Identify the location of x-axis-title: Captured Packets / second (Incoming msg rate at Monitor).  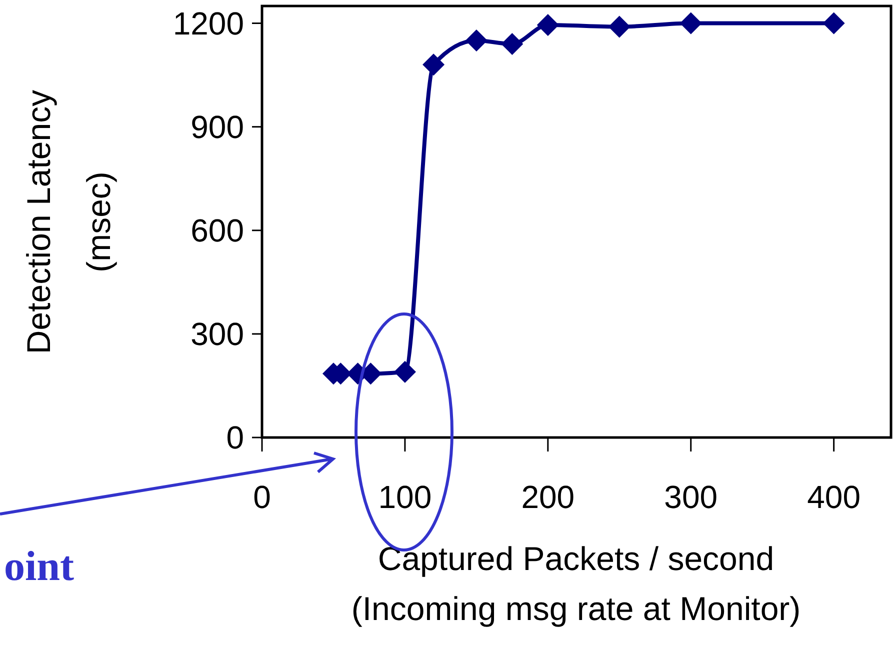
(576, 583).